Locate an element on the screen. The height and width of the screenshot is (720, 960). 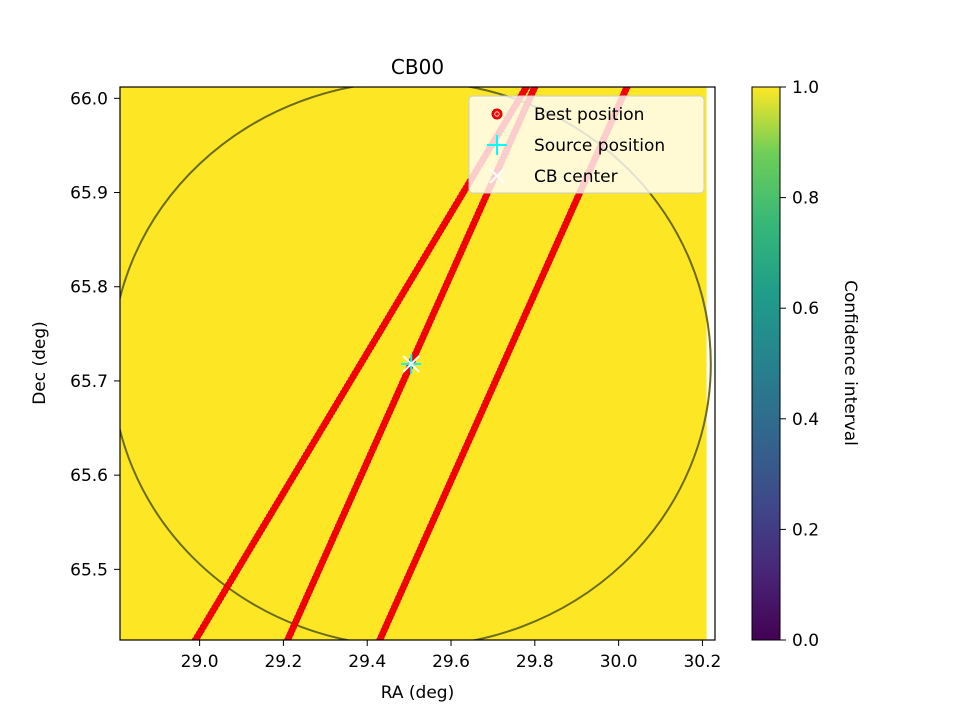
colorbar-tick-label: 0.8 is located at coordinates (805, 199).